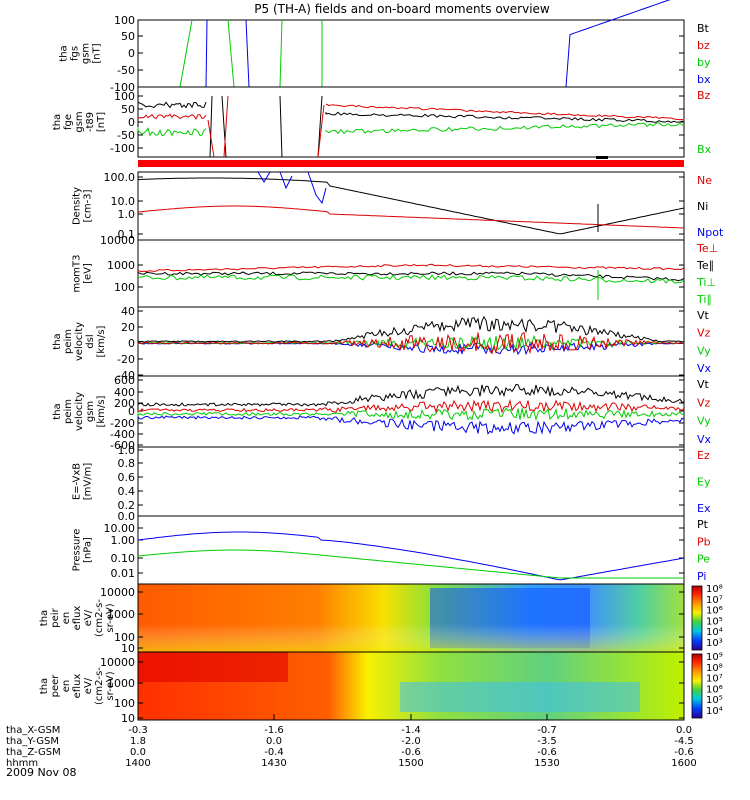  What do you see at coordinates (88, 685) in the screenshot?
I see `y-axis-label: eV/` at bounding box center [88, 685].